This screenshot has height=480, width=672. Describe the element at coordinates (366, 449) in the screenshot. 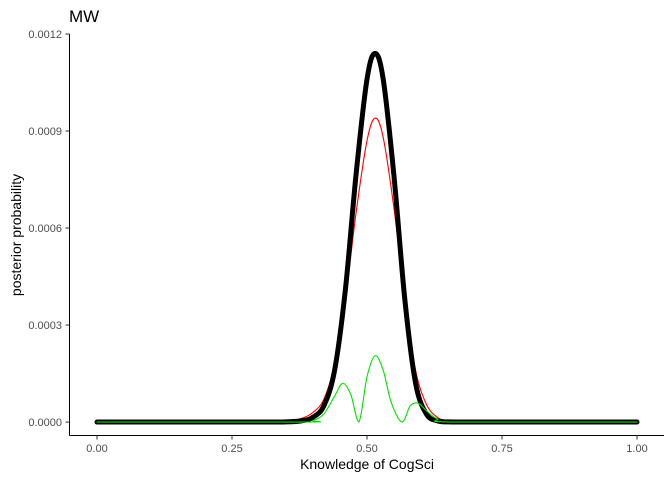

I see `x-tick-label: 0.50` at that location.